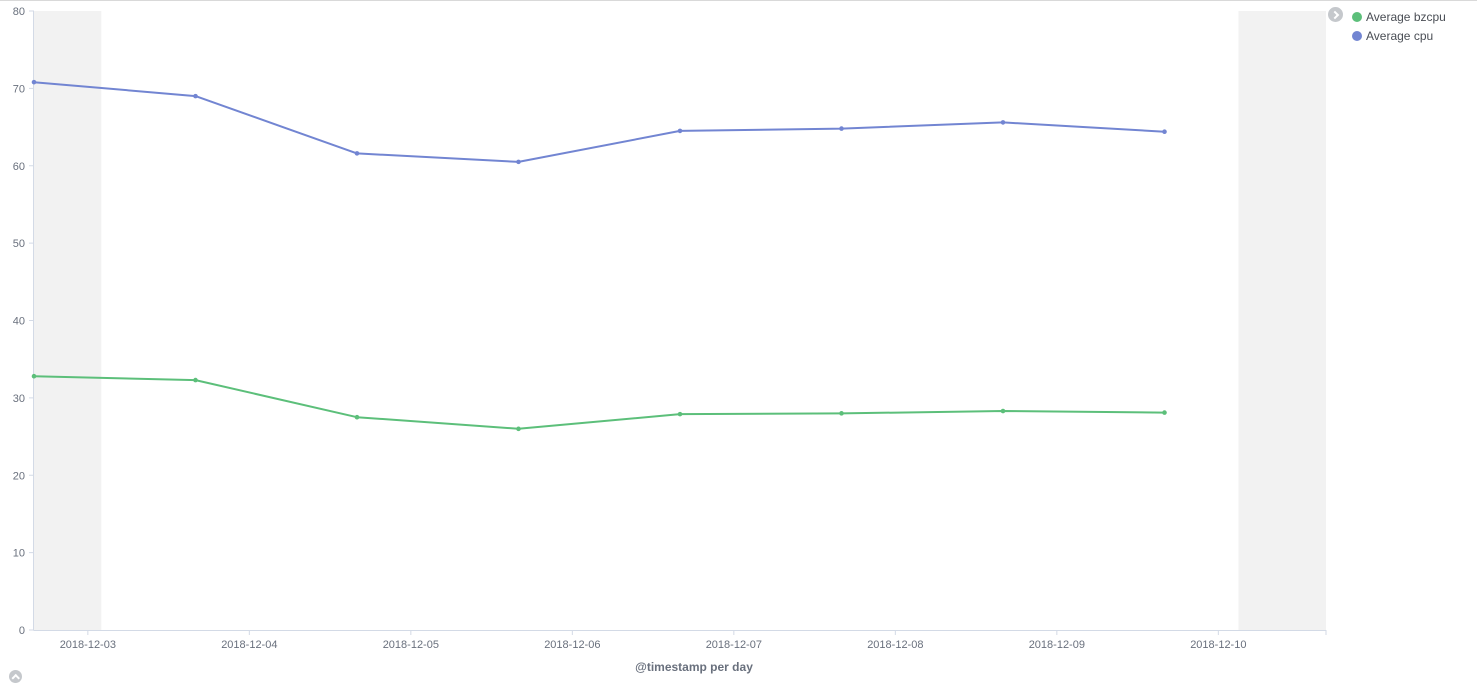 The width and height of the screenshot is (1477, 683). Describe the element at coordinates (19, 244) in the screenshot. I see `y-tick-label: 50` at that location.